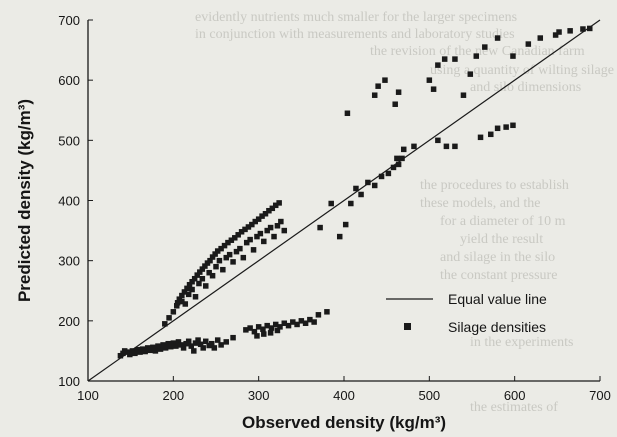 The width and height of the screenshot is (617, 437). I want to click on legend: Equal value line Silage densities, so click(466, 313).